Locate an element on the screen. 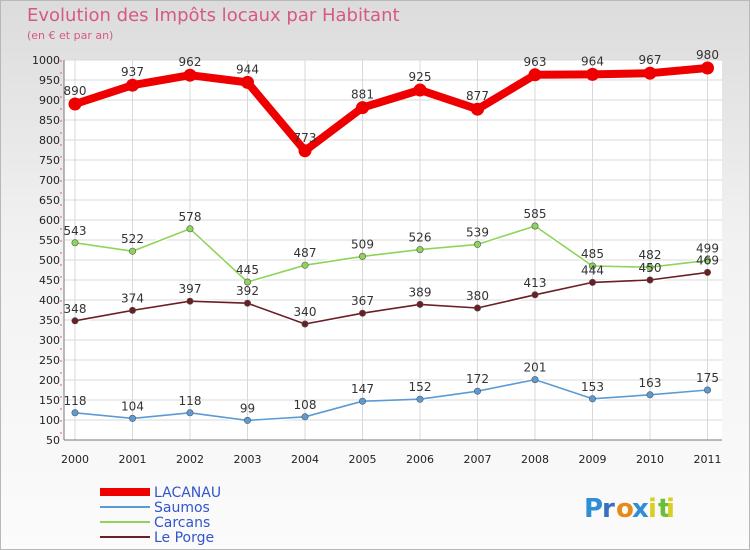 Image resolution: width=750 pixels, height=550 pixels. y-tick-label: 900 is located at coordinates (49, 100).